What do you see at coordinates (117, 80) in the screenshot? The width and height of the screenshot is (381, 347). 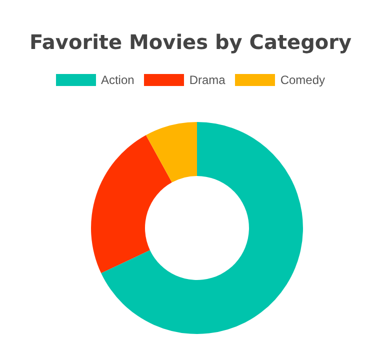 I see `legend-label: Action` at bounding box center [117, 80].